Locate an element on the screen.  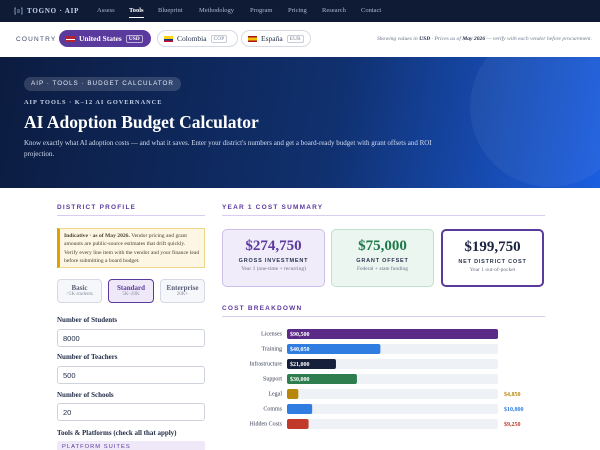
country-name: Colombia is located at coordinates (192, 38).